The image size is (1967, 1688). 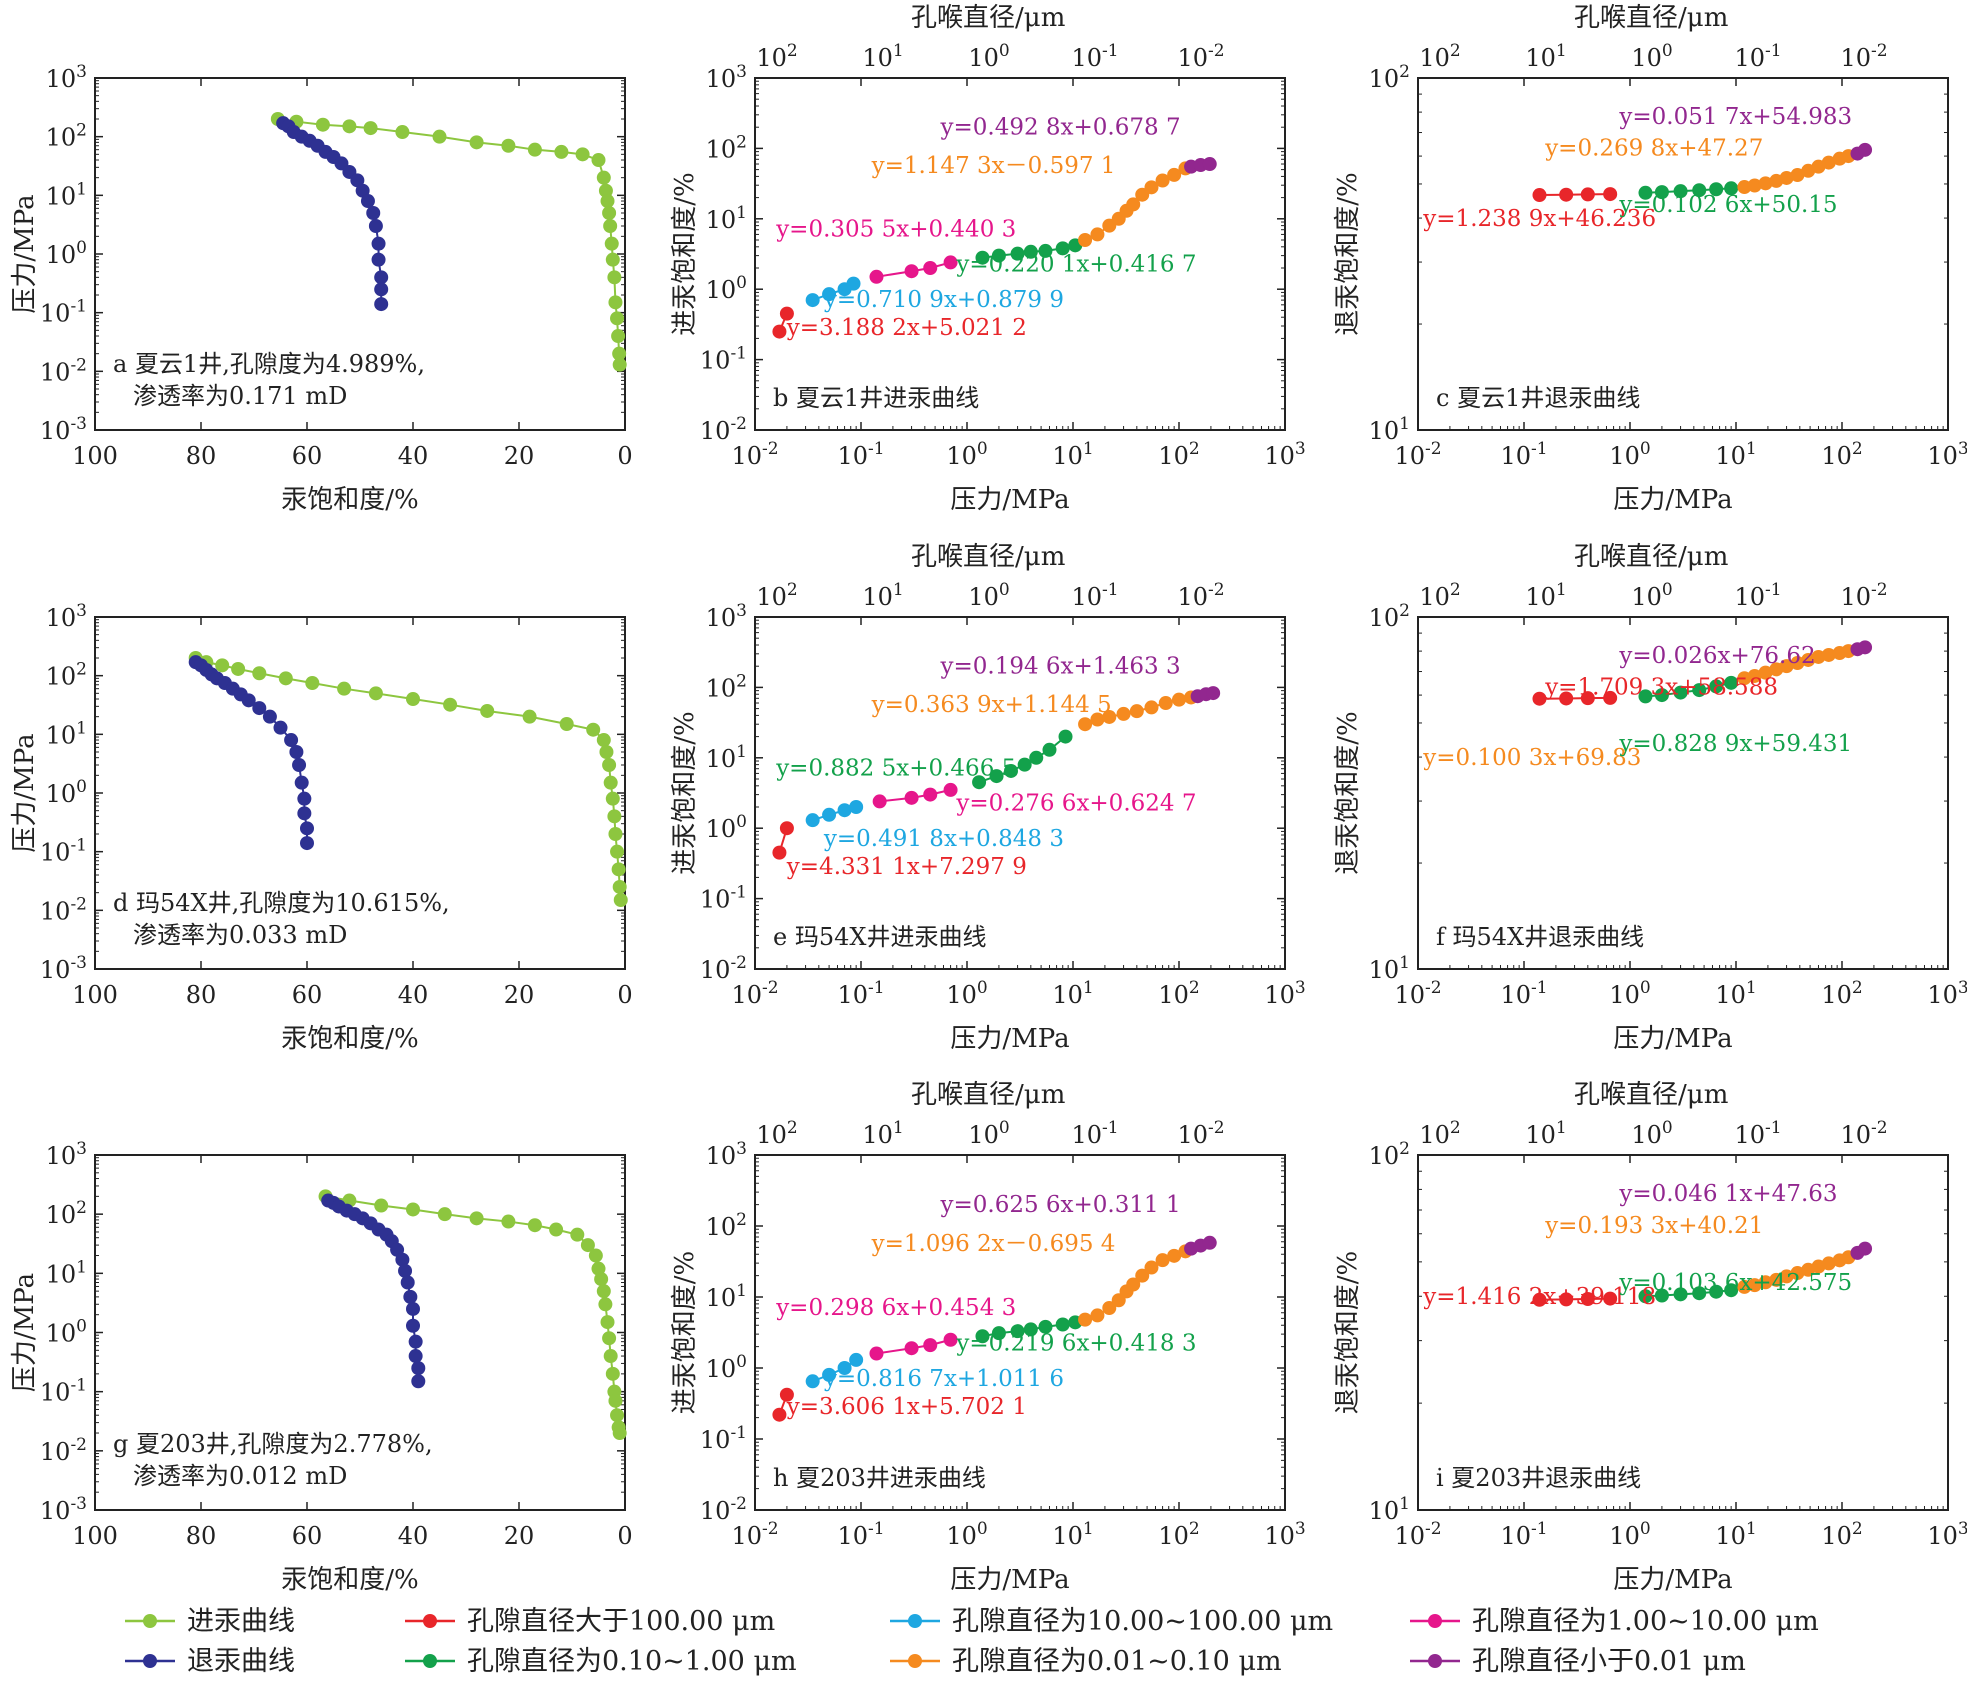 I want to click on equation-lt001: y=0.625 6x+0.311 1, so click(x=1060, y=1205).